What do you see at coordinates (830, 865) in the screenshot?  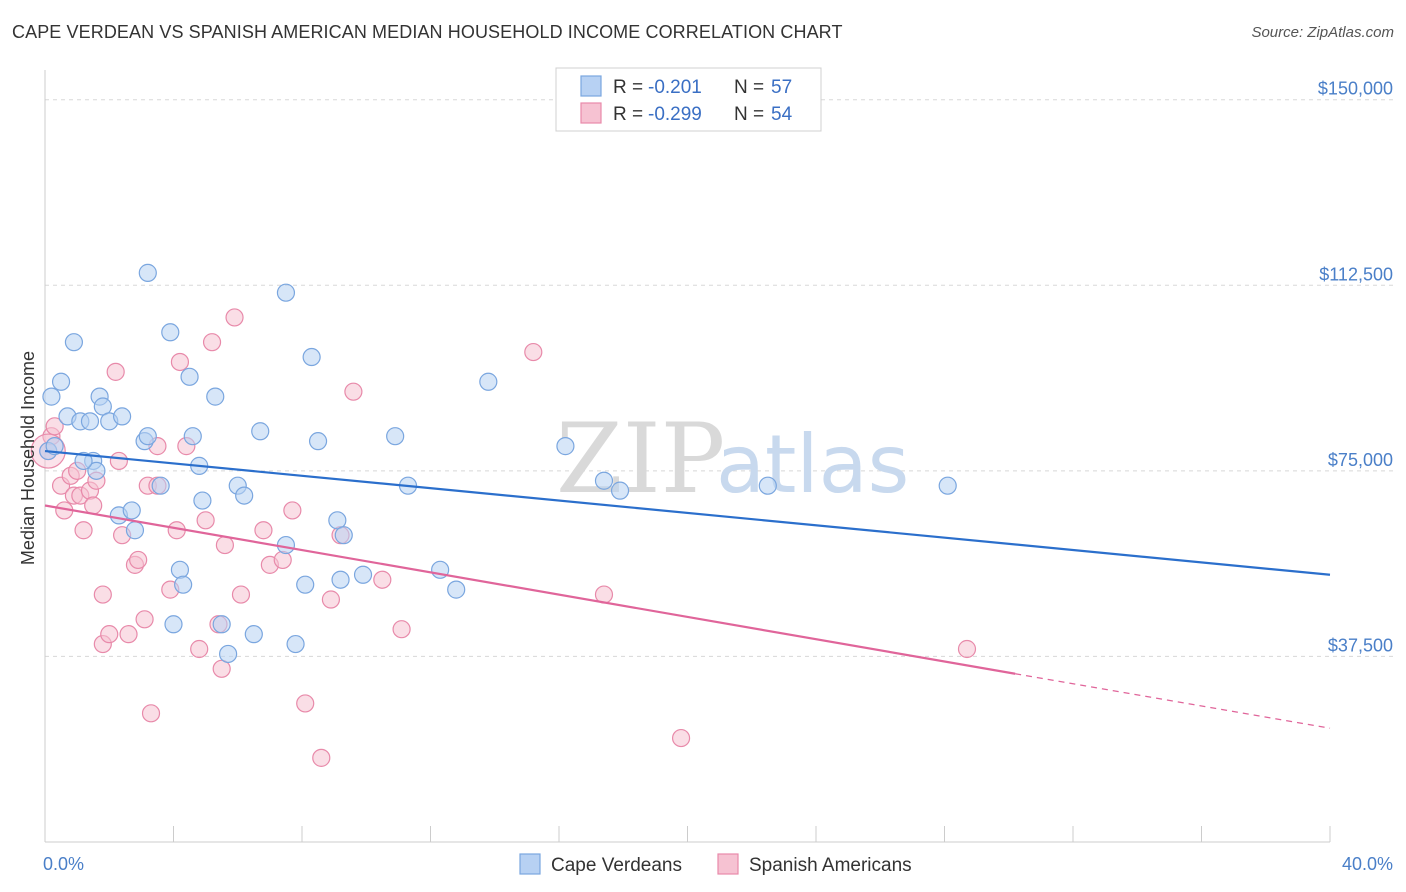 I see `legend-label-spanish-americans: Spanish Americans` at bounding box center [830, 865].